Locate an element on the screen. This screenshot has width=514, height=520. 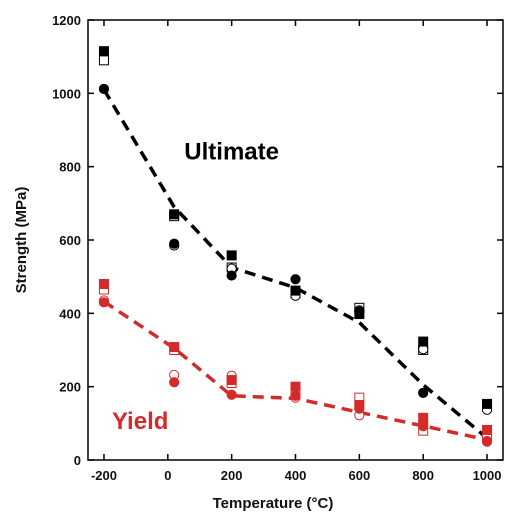
x-tick-label: 800 is located at coordinates (423, 475).